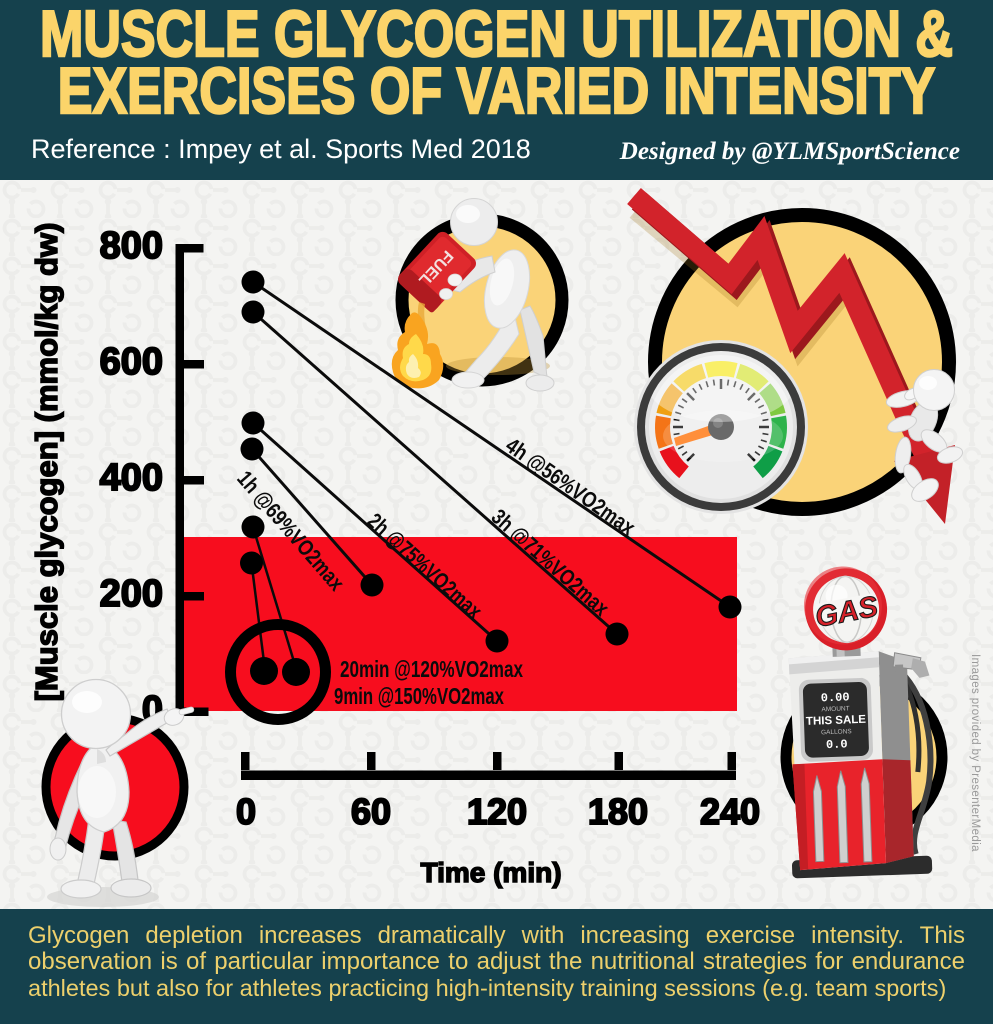  Describe the element at coordinates (836, 721) in the screenshot. I see `svg-text: THIS SALE` at that location.